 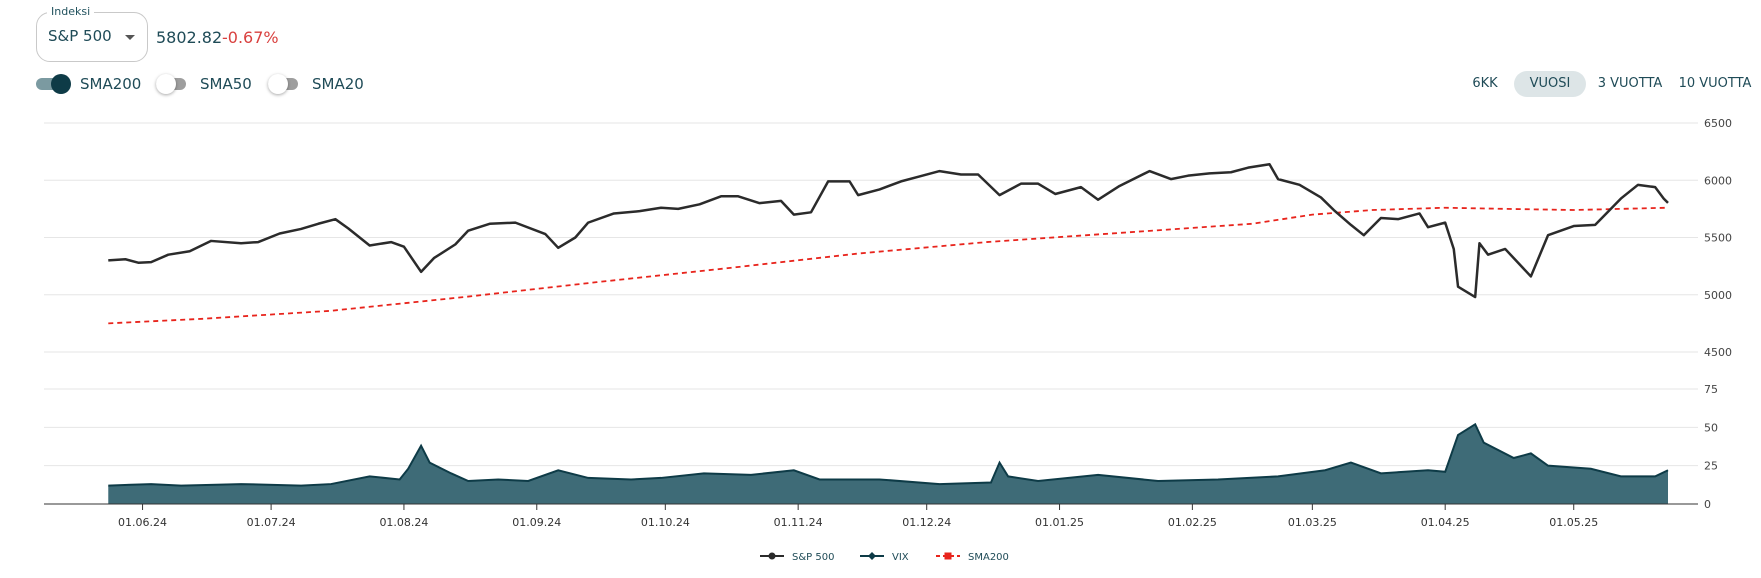 I want to click on vix-series, so click(x=888, y=463).